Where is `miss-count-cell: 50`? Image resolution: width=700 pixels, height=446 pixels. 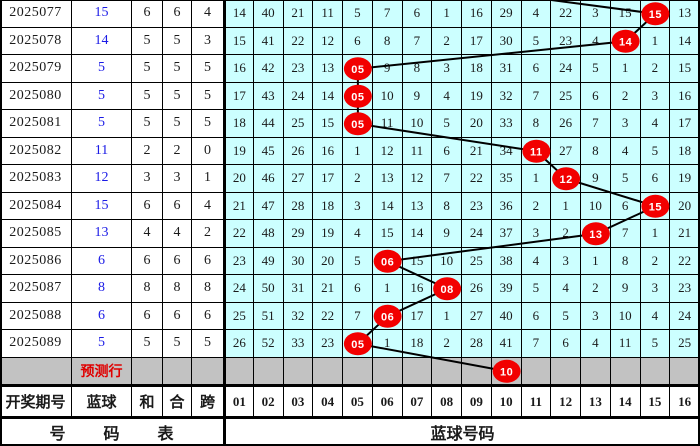 miss-count-cell: 50 is located at coordinates (268, 289).